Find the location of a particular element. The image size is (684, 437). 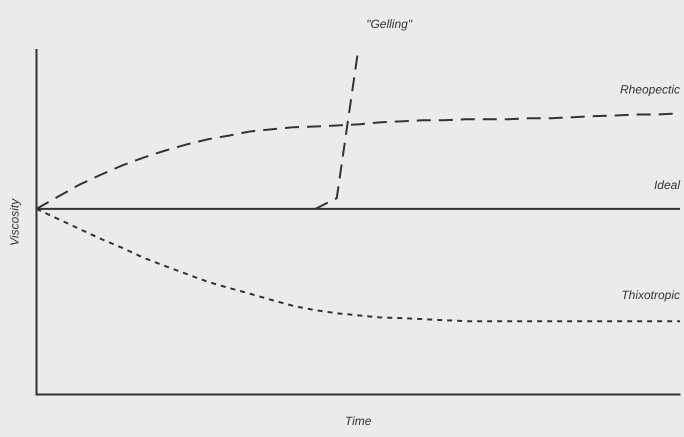

series-label: "Gelling" is located at coordinates (389, 24).